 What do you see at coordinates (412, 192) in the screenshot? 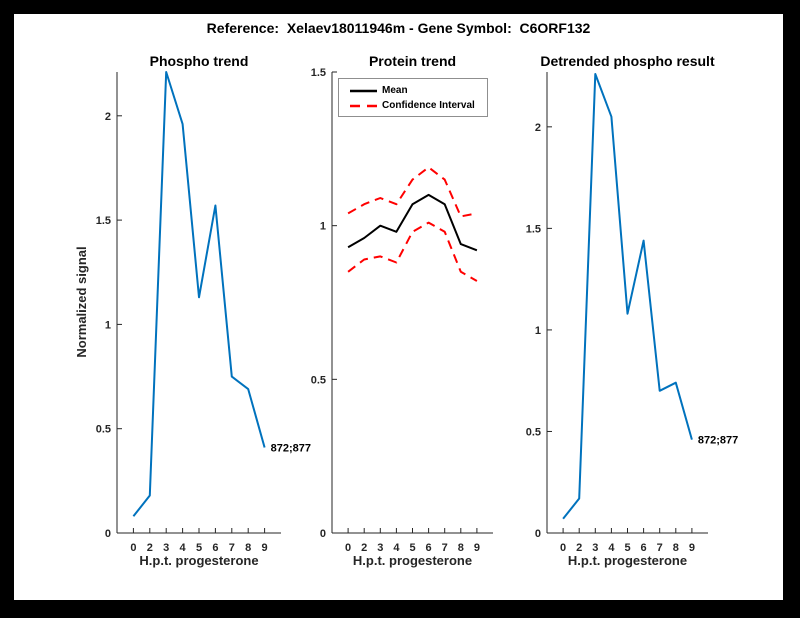
I see `series-confidence-upper` at bounding box center [412, 192].